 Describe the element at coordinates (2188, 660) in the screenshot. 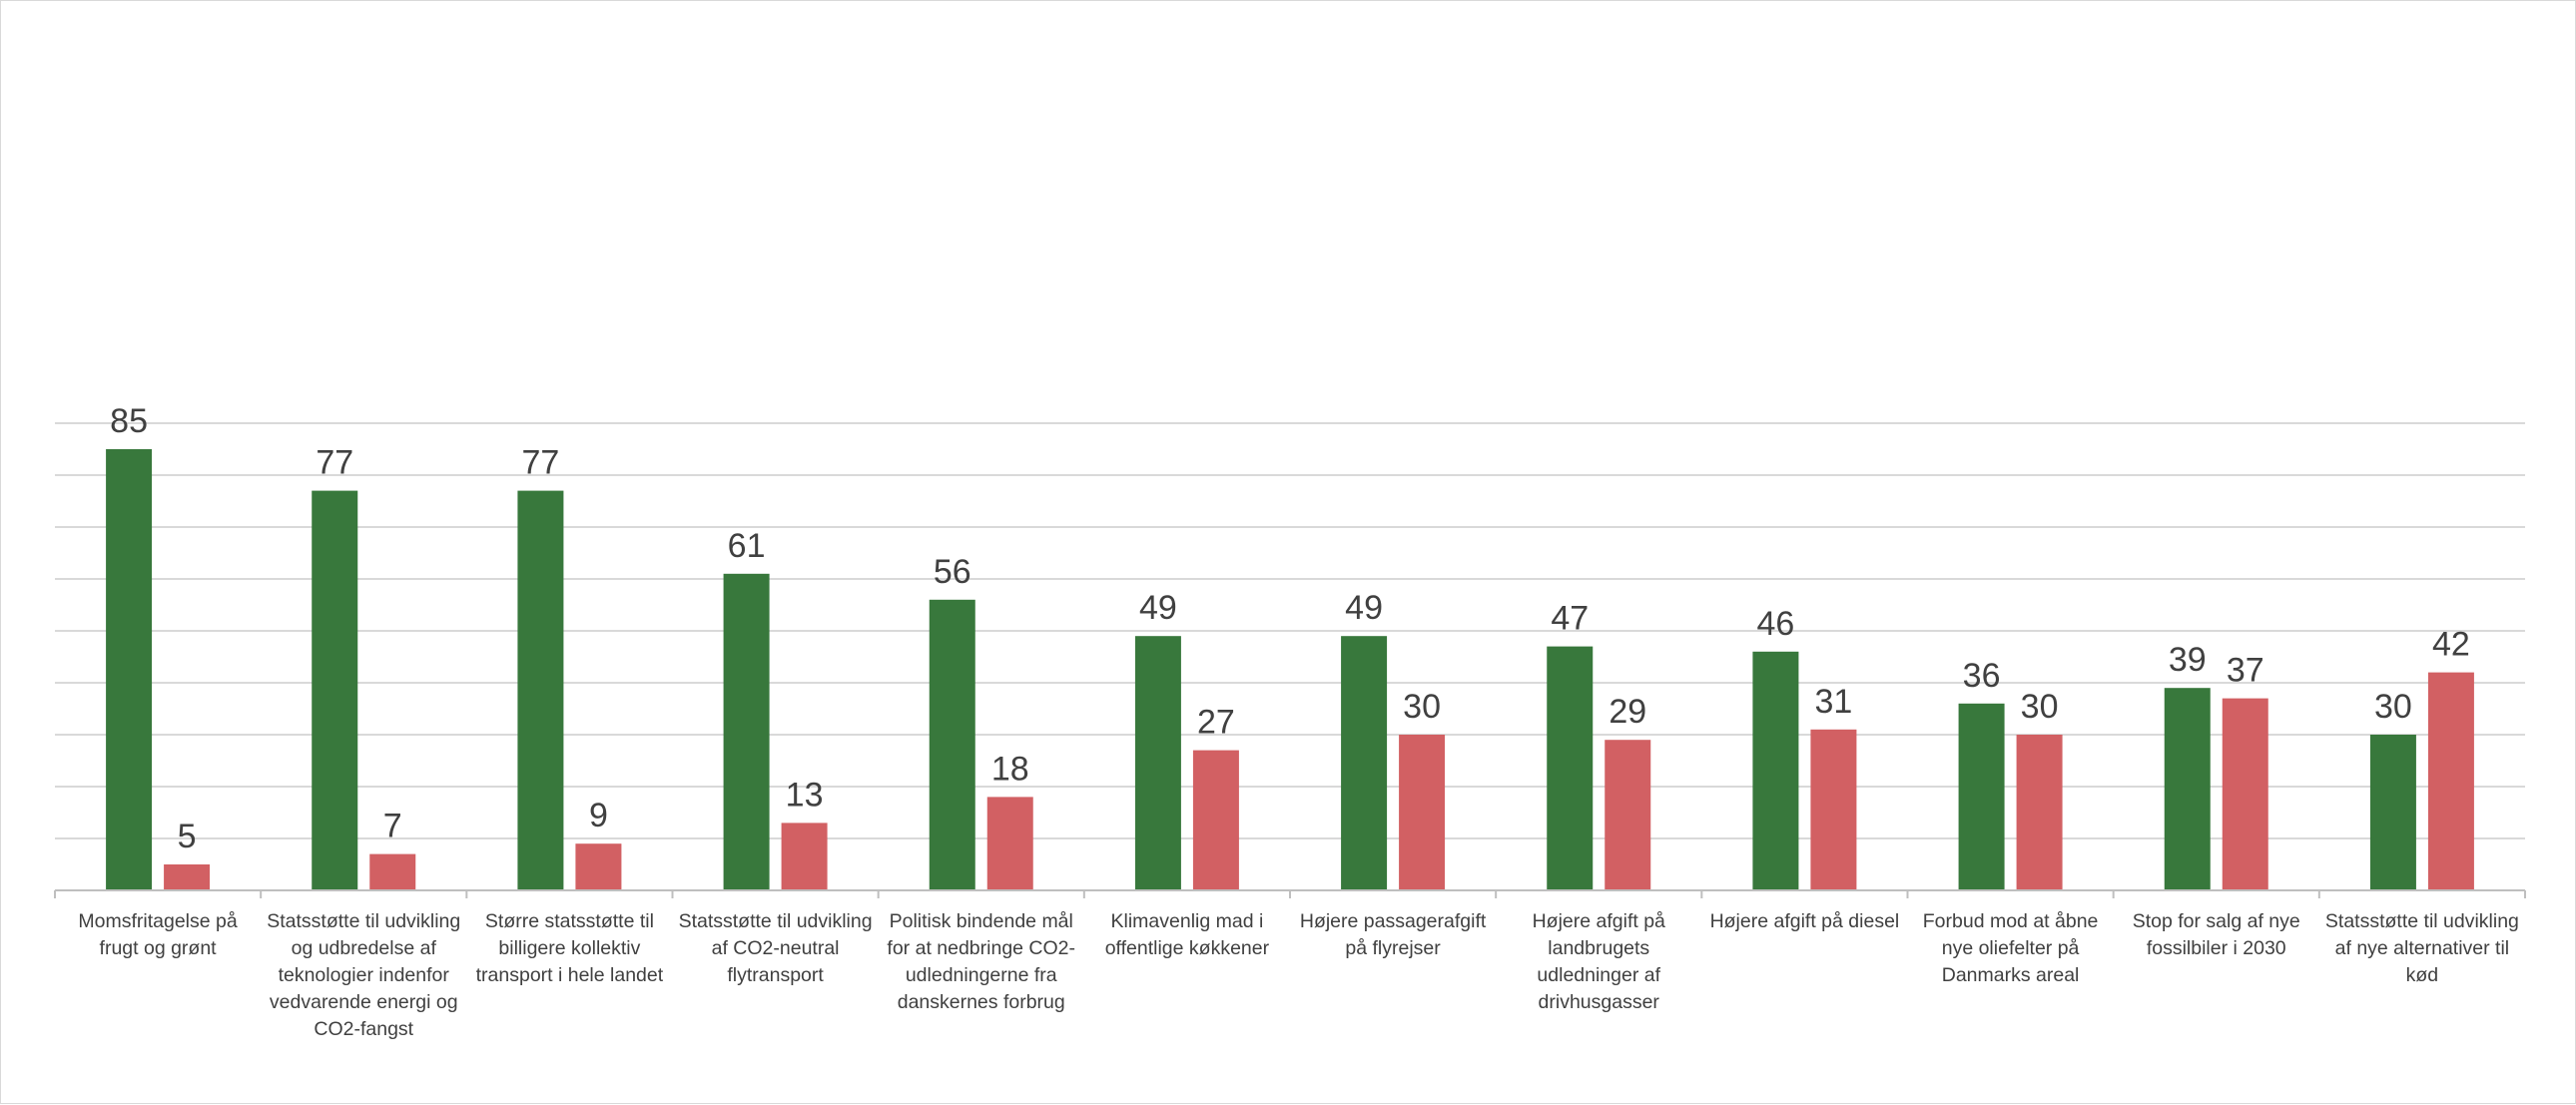

I see `data-label-series-1-11: 39` at that location.